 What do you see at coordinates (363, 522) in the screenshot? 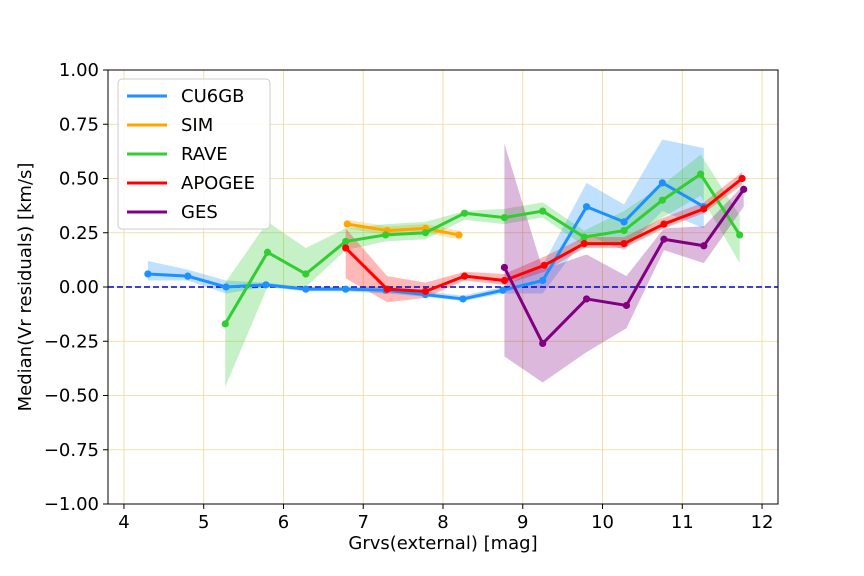
I see `x-tick-label: 7` at bounding box center [363, 522].